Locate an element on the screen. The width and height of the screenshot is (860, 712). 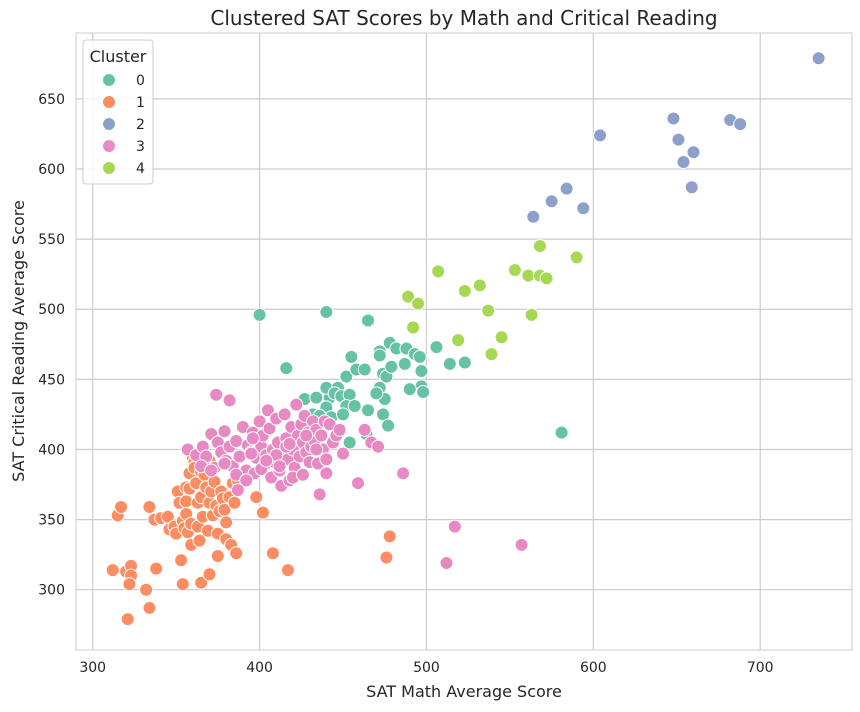
x-tick-label: 500 is located at coordinates (426, 668).